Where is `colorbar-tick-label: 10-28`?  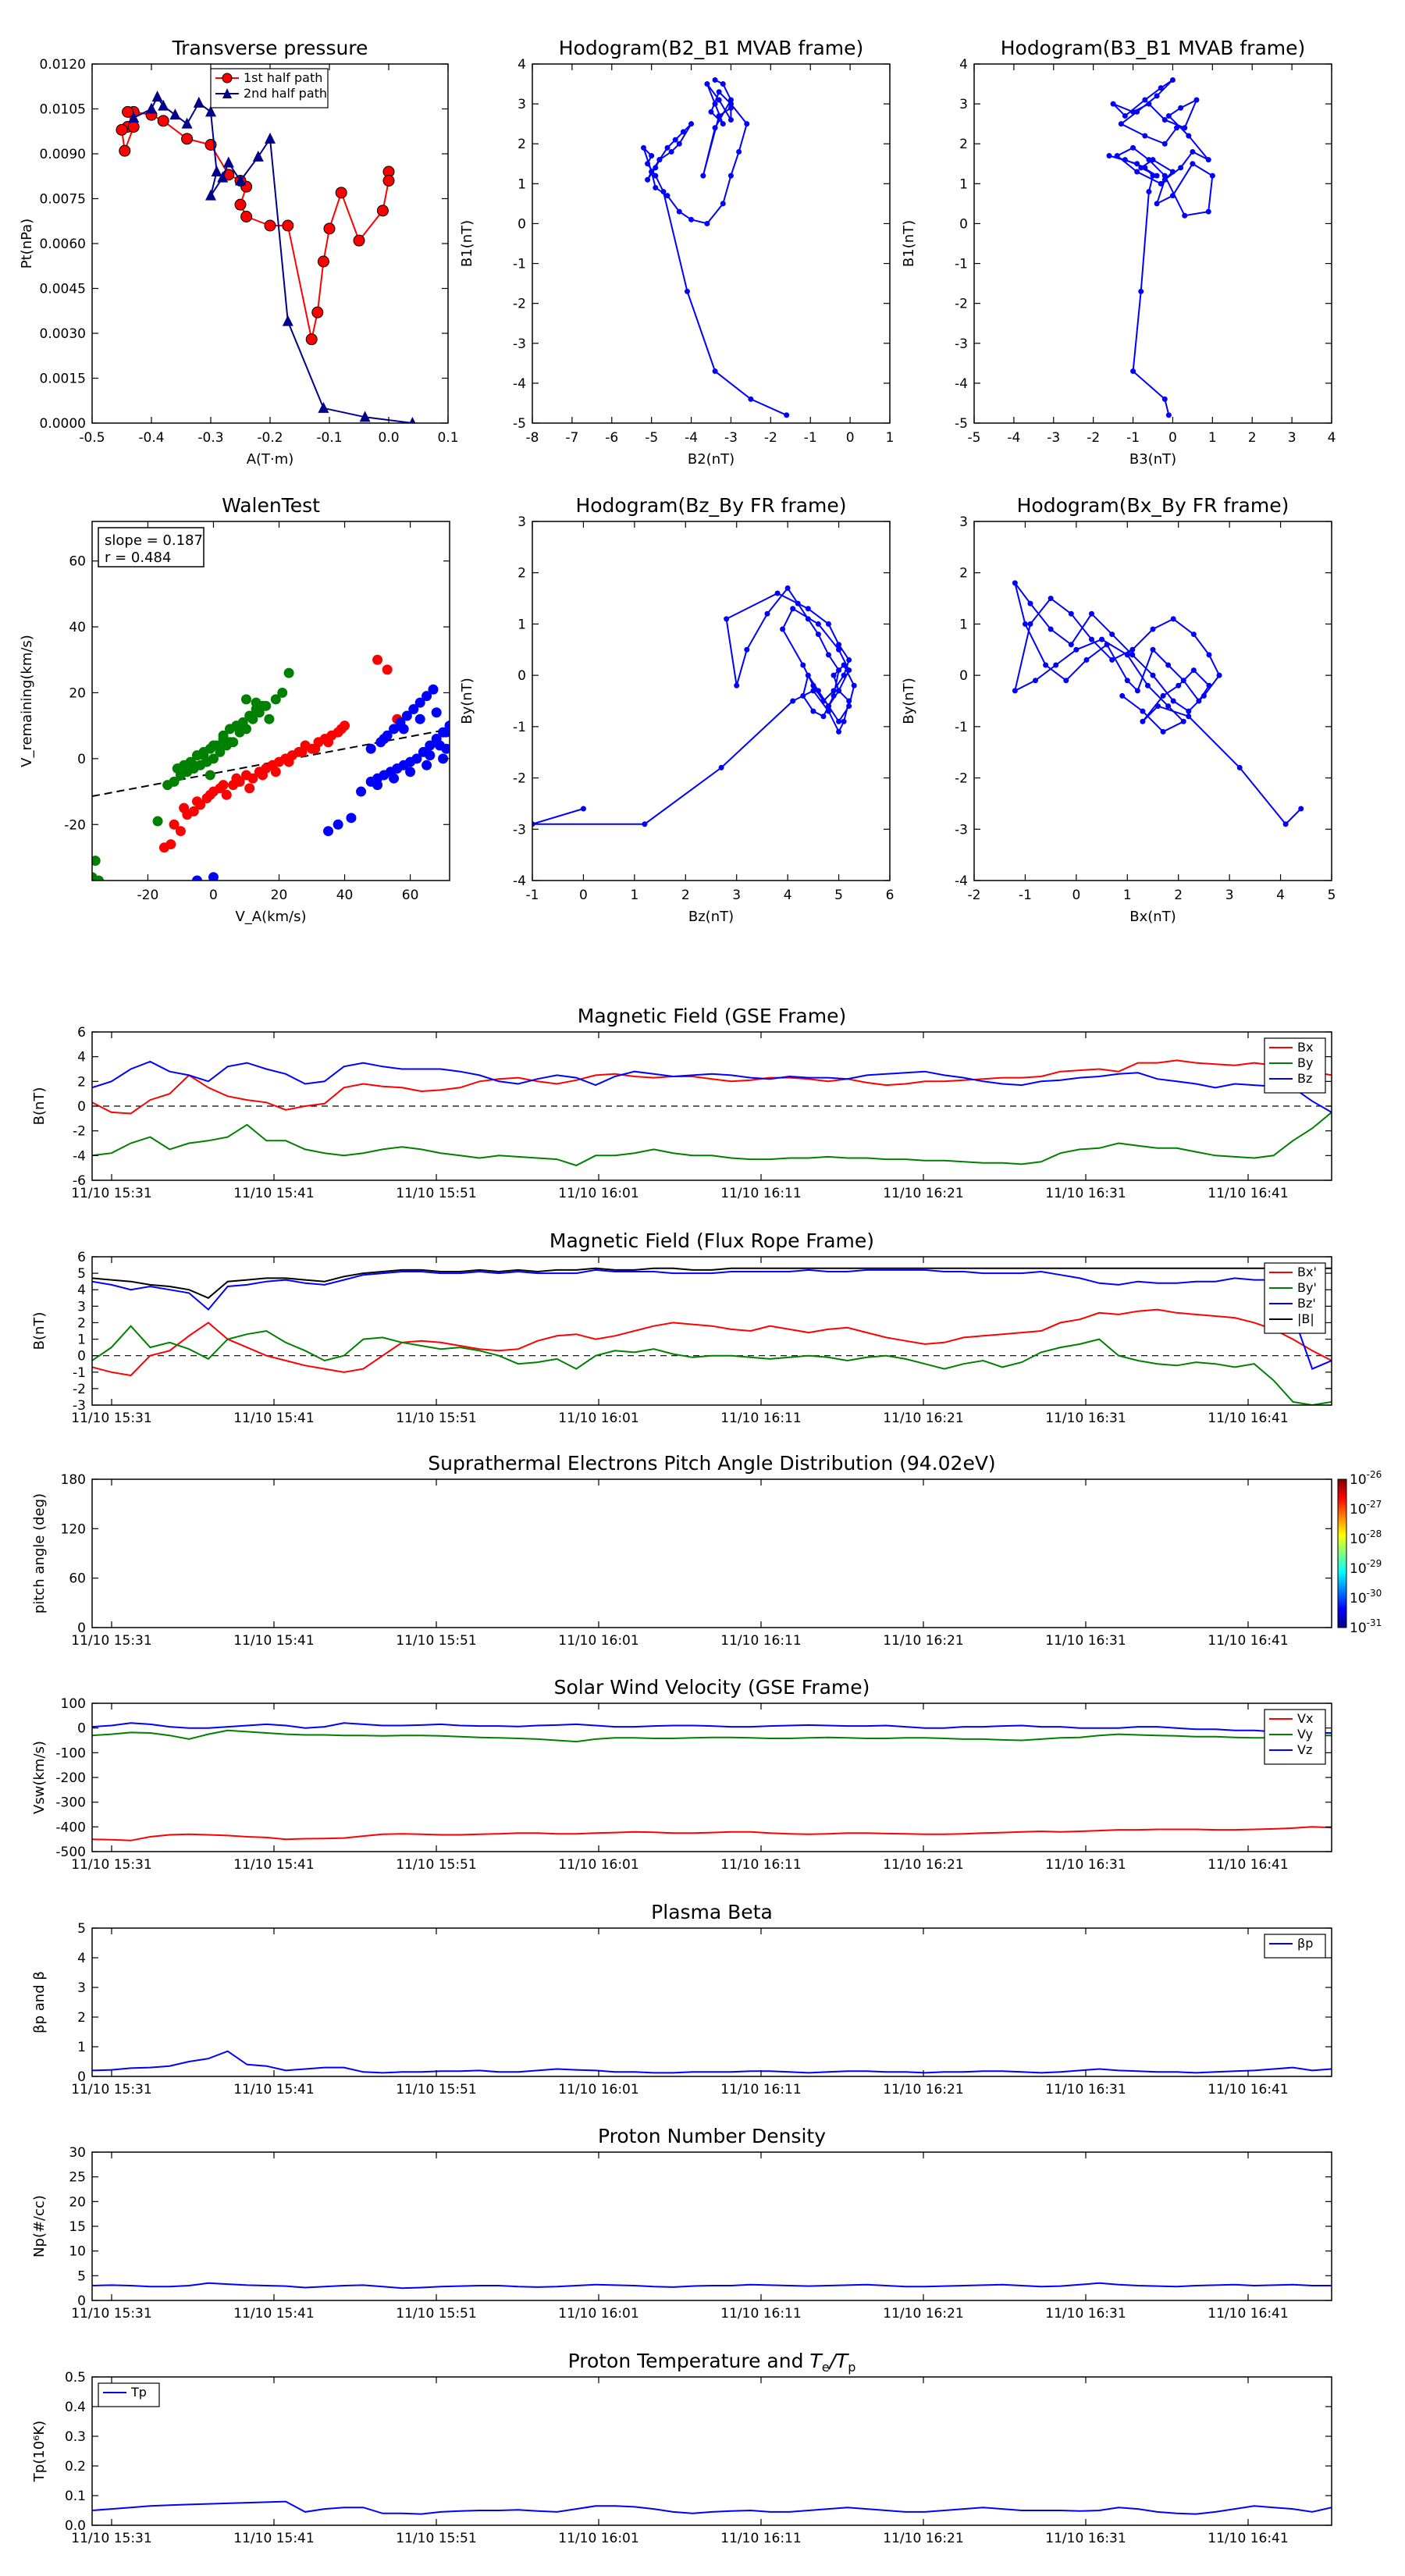
colorbar-tick-label: 10-28 is located at coordinates (1366, 1537).